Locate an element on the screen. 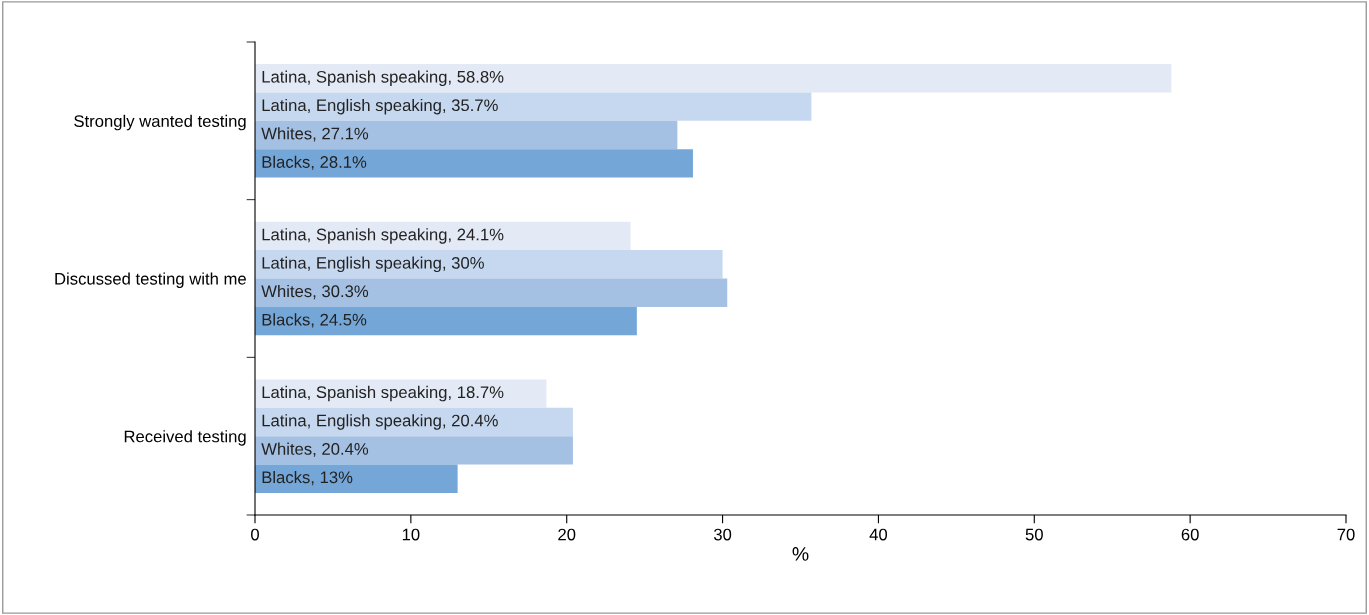 The width and height of the screenshot is (1369, 615). x-tick-label: 30 is located at coordinates (722, 534).